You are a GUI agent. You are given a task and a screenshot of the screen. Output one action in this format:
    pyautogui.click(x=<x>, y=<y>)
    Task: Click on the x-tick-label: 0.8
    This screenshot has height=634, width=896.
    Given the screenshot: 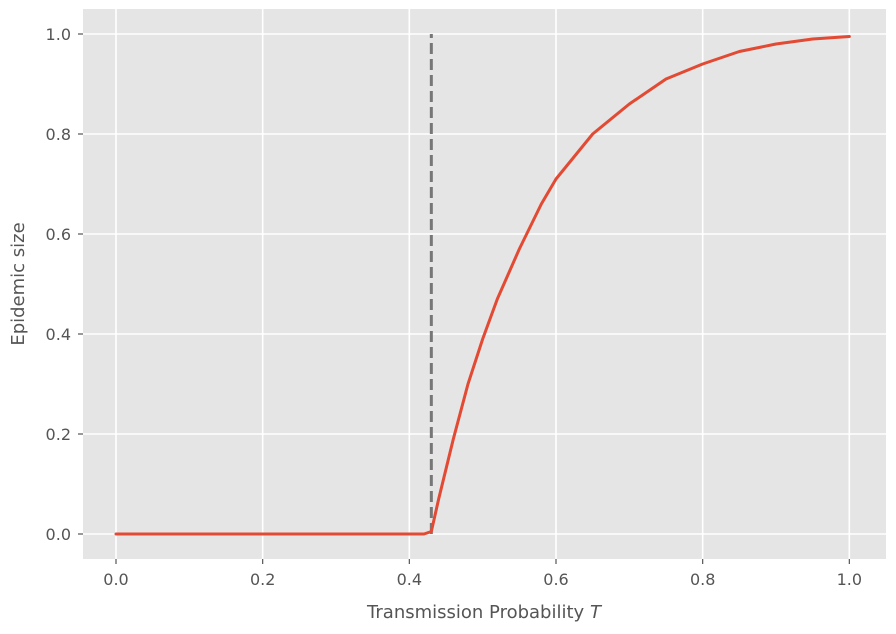 What is the action you would take?
    pyautogui.click(x=702, y=579)
    